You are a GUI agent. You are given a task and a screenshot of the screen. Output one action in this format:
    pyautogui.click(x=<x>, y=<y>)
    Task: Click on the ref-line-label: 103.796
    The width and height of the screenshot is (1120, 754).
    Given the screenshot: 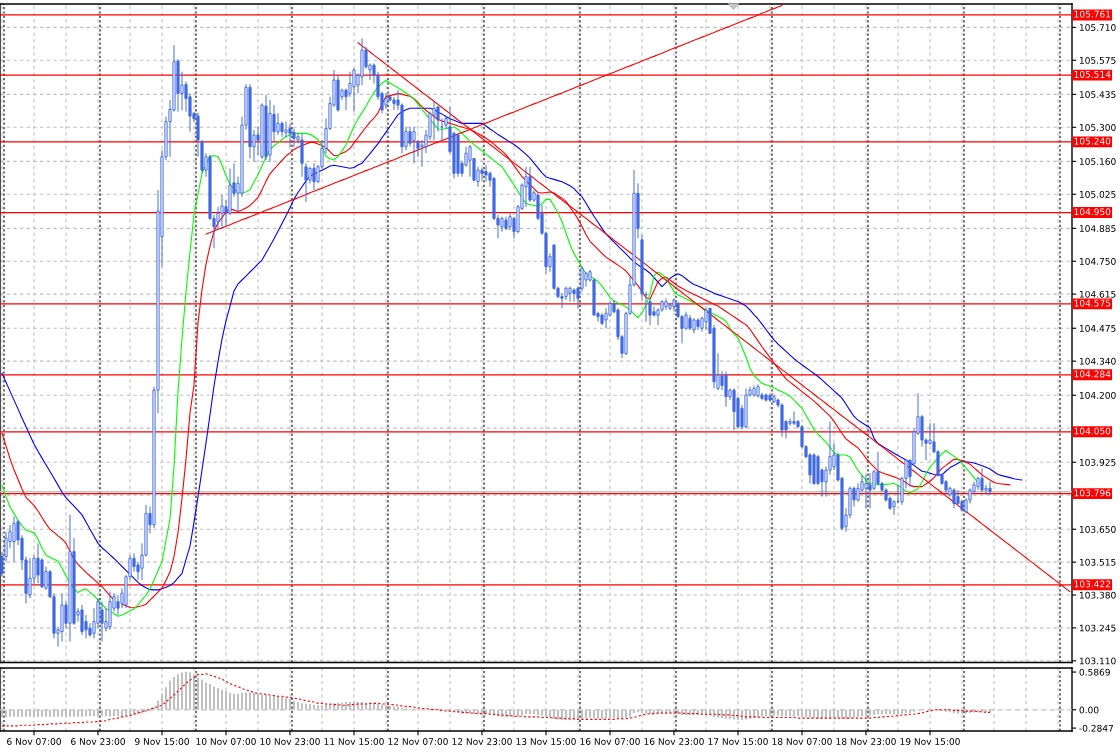 What is the action you would take?
    pyautogui.click(x=1092, y=493)
    